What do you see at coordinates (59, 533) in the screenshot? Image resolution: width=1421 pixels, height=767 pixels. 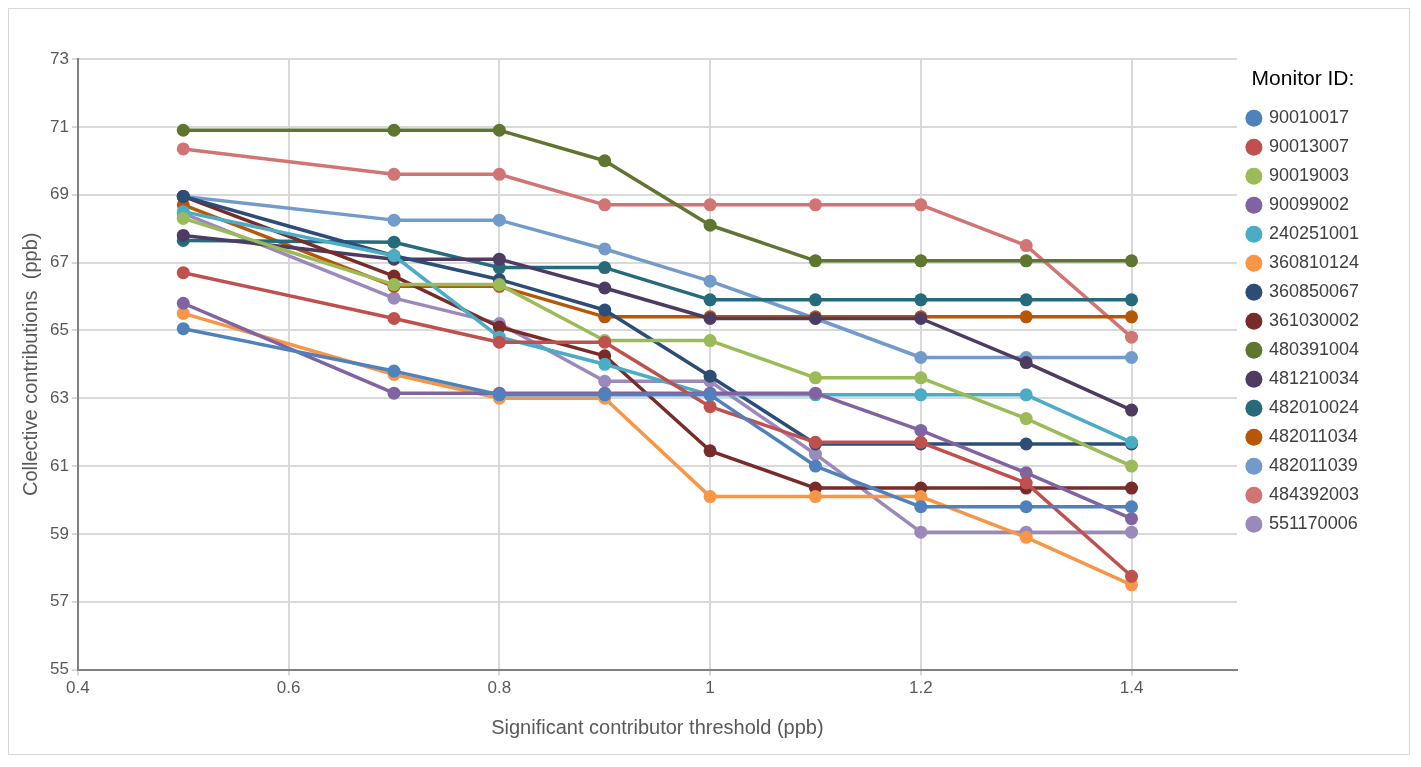 I see `y-tick-label: 59` at bounding box center [59, 533].